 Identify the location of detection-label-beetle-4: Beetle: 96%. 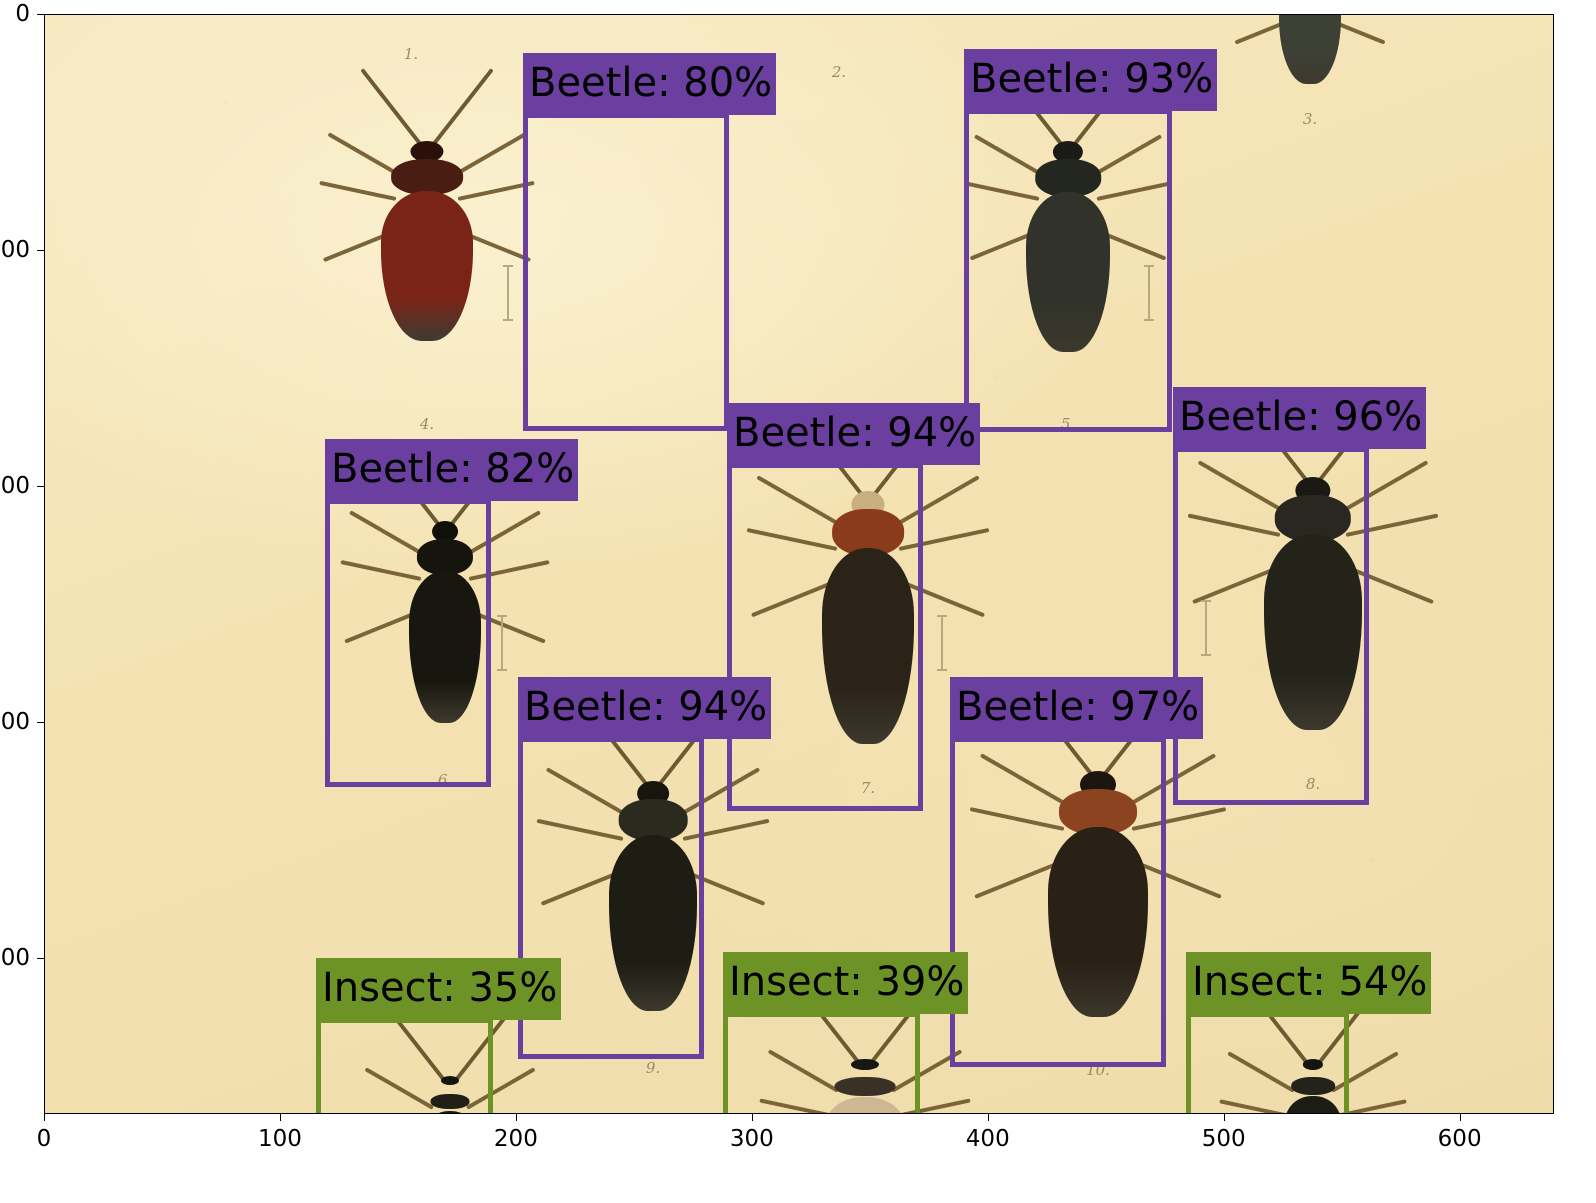
(1300, 418).